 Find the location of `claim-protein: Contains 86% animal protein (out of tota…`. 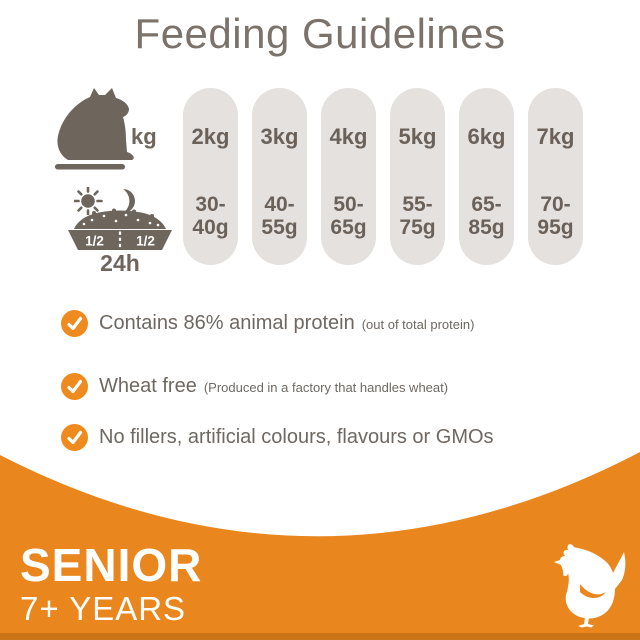

claim-protein: Contains 86% animal protein (out of tota… is located at coordinates (267, 323).